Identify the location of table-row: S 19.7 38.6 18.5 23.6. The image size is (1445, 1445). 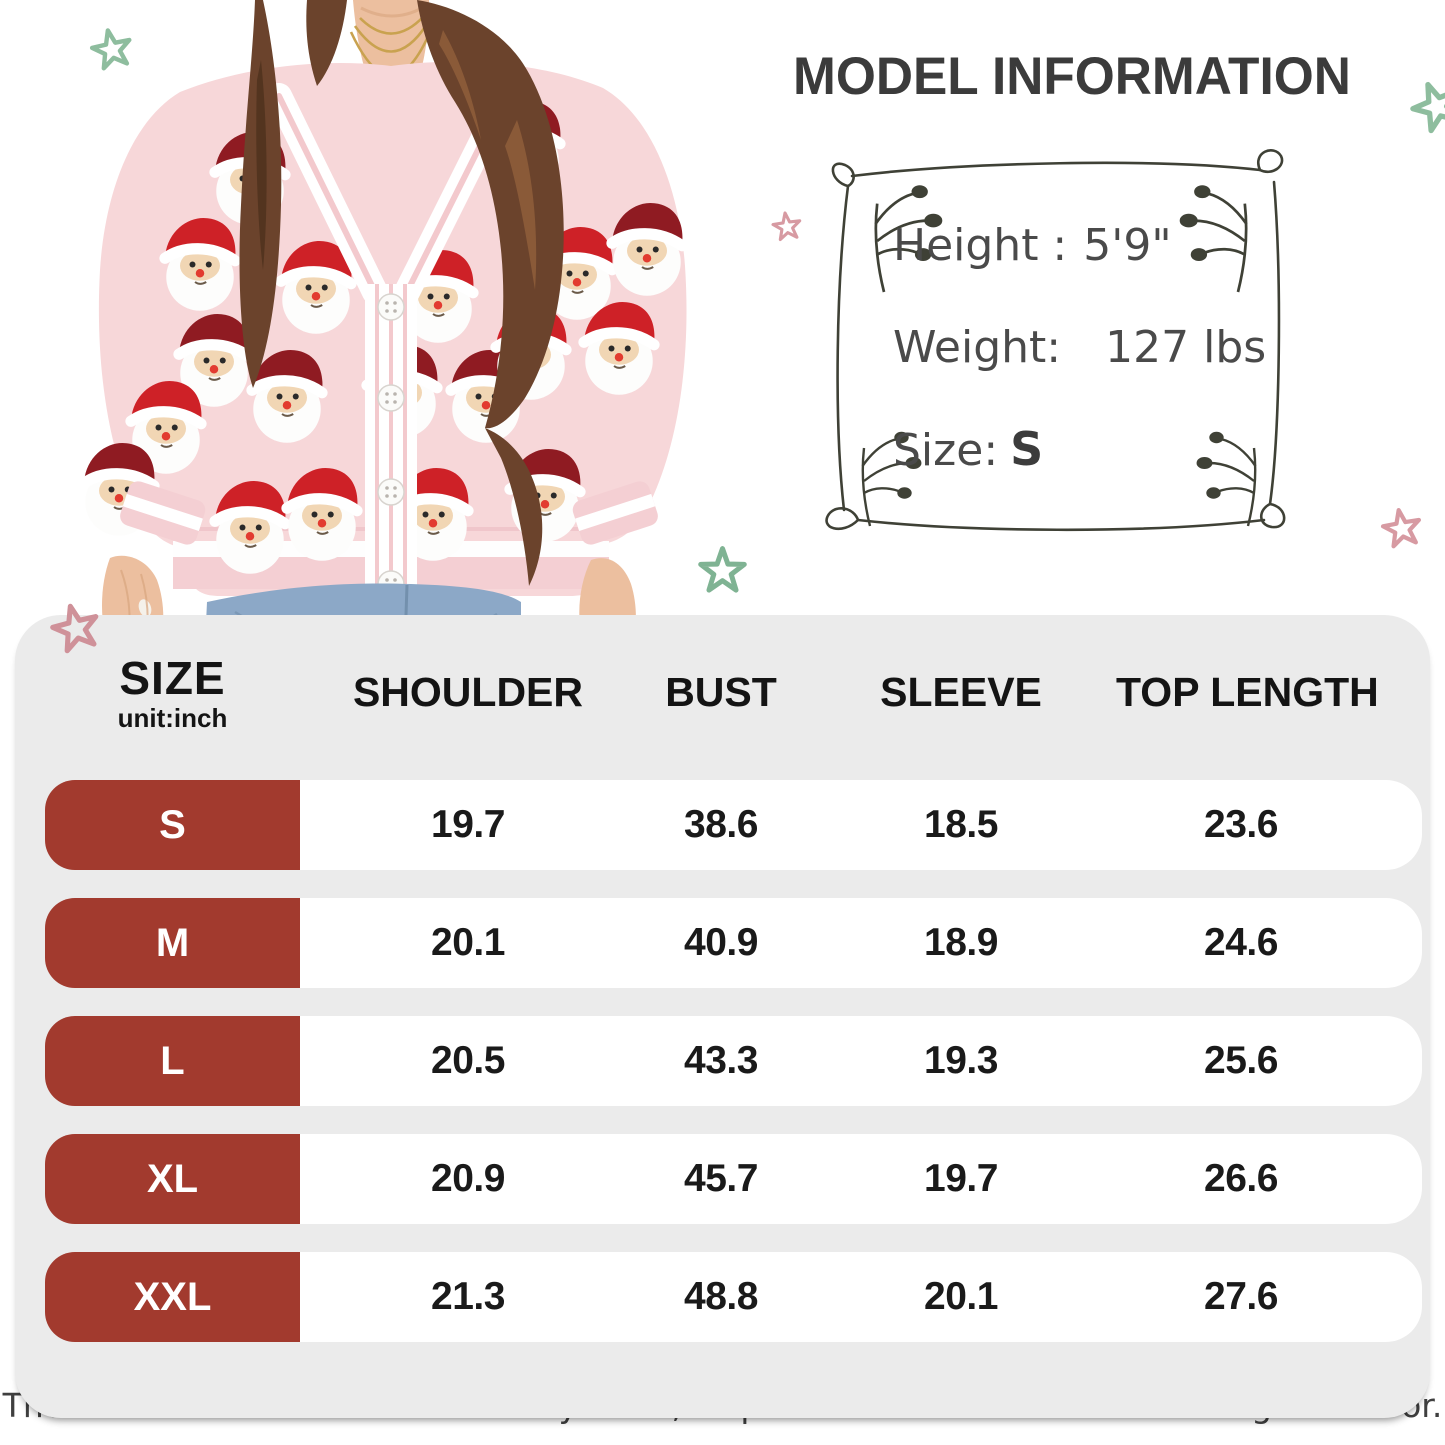
(733, 825).